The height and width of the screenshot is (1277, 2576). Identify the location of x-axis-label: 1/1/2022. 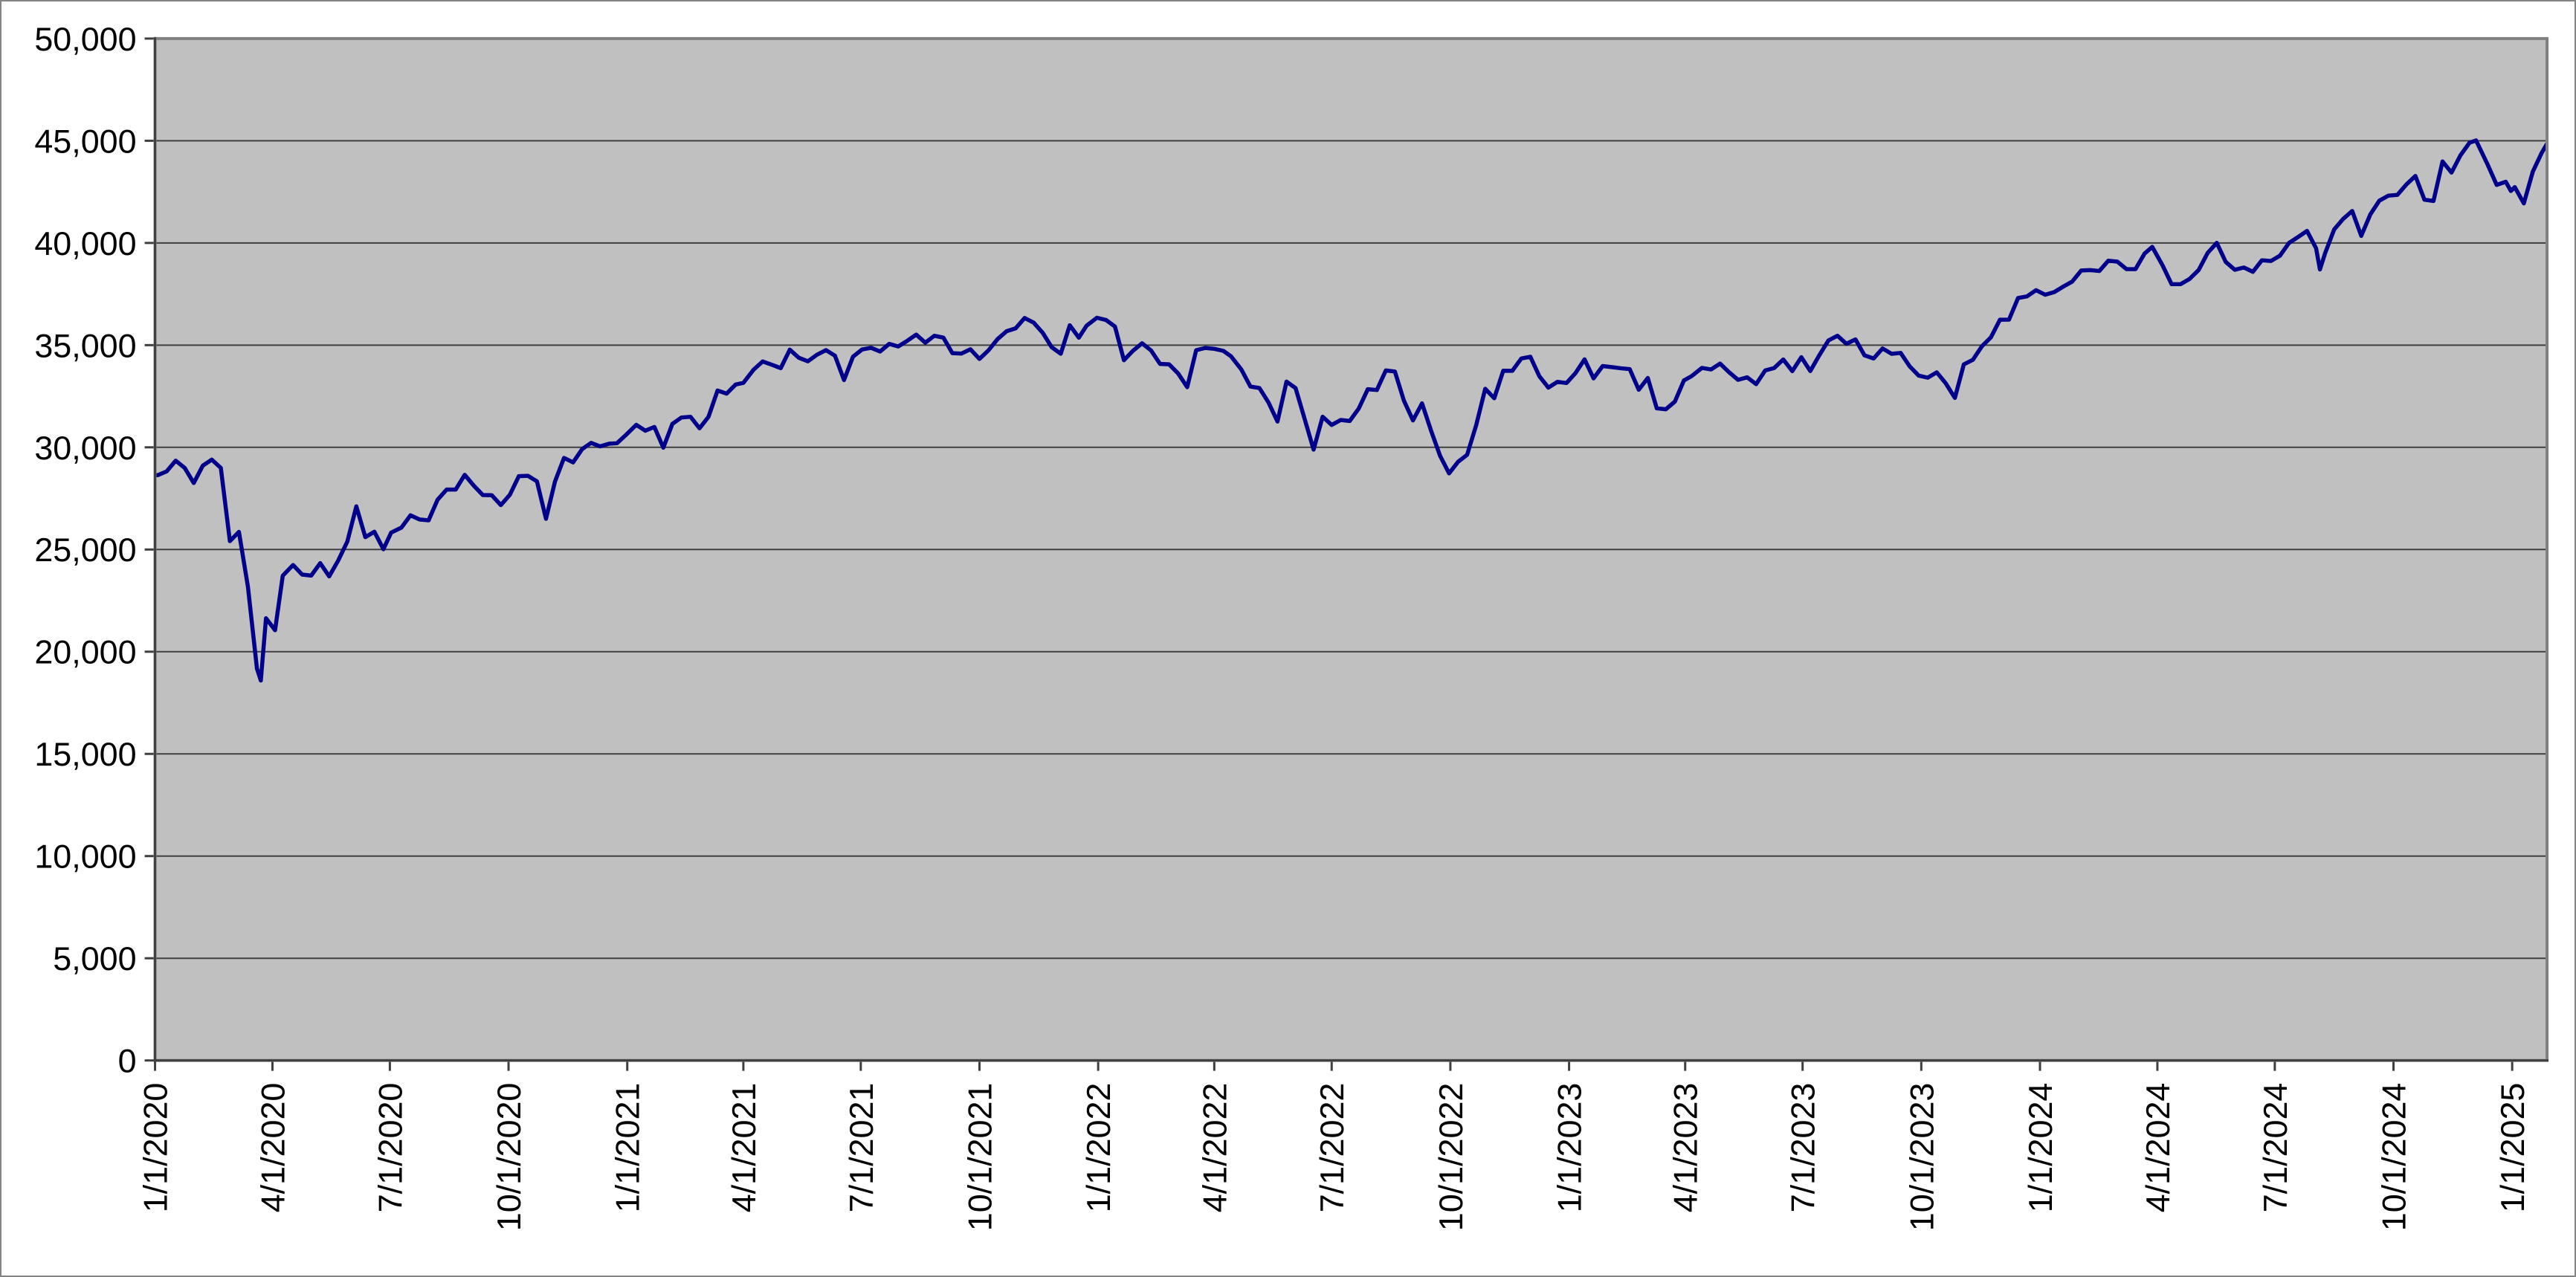
(1098, 1148).